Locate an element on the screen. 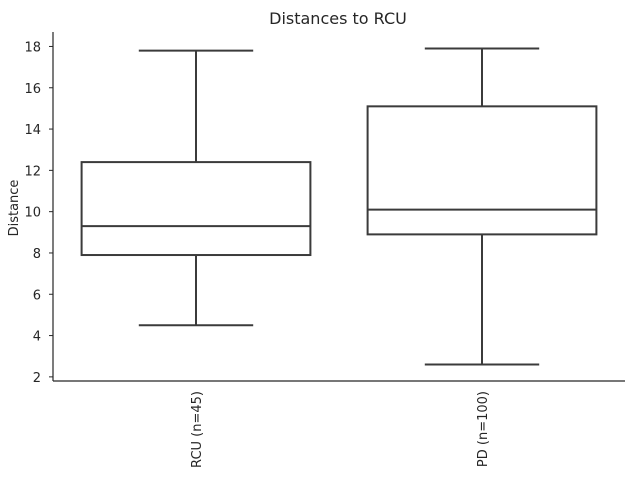 The height and width of the screenshot is (484, 640). y-tick-label: 18 is located at coordinates (32, 47).